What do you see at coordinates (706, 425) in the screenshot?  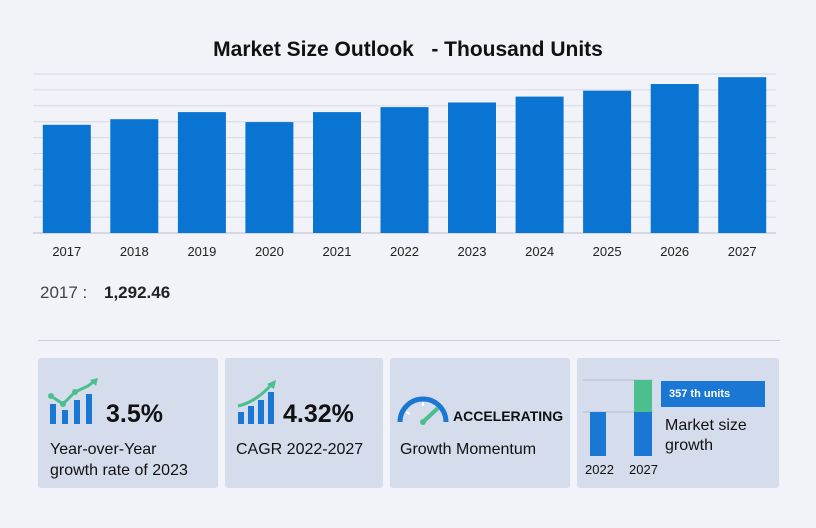 I see `market-label-1: Market size` at bounding box center [706, 425].